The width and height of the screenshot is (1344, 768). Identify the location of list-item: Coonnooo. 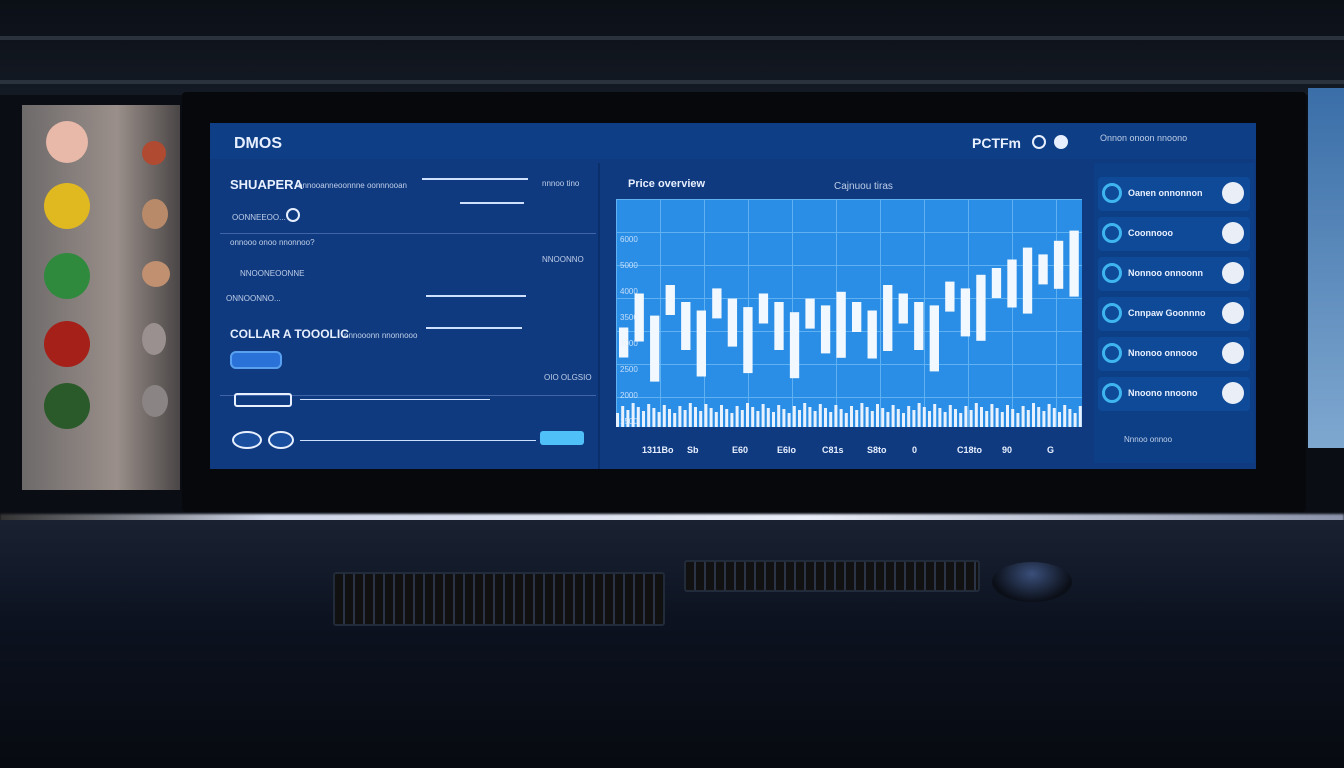
(1174, 234).